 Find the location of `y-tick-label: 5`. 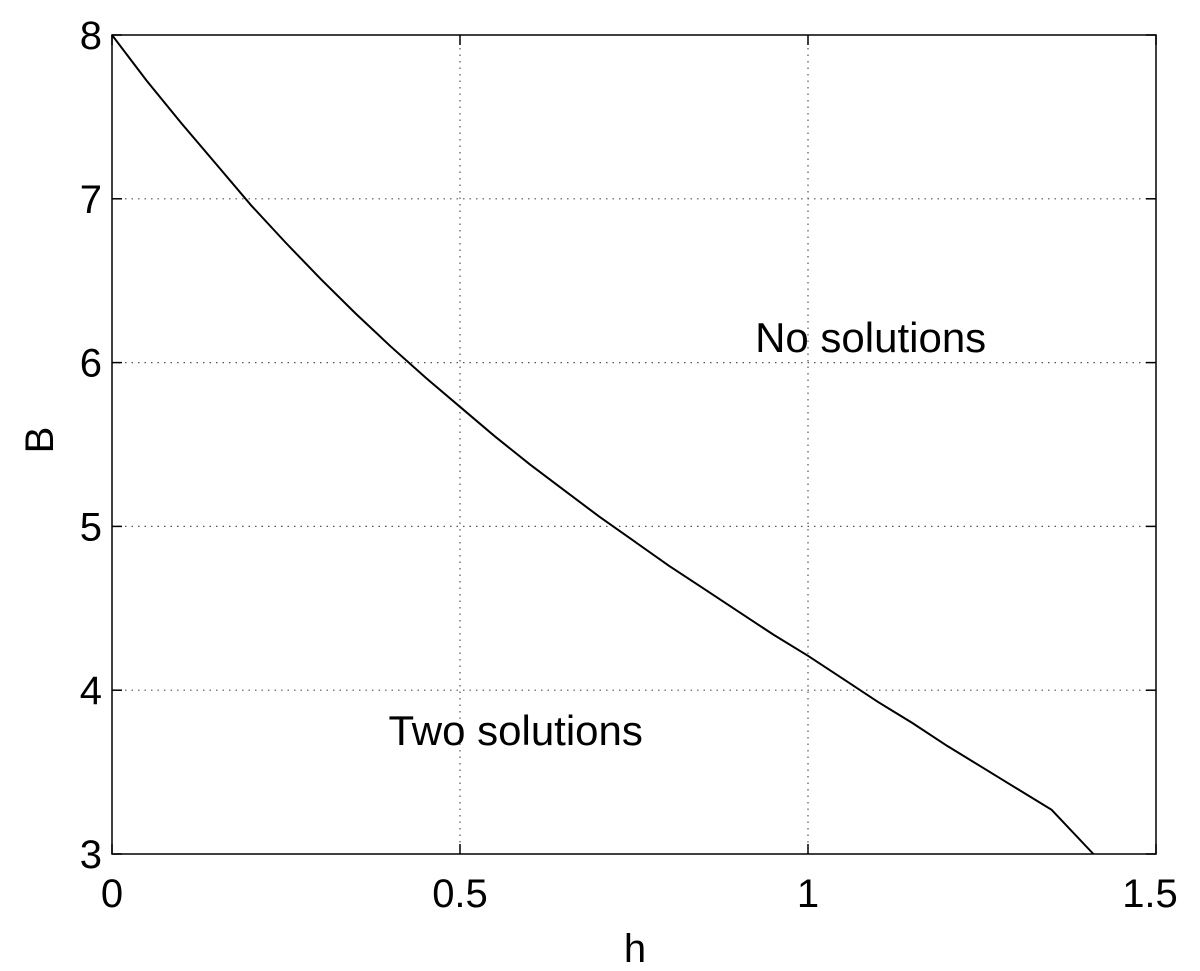

y-tick-label: 5 is located at coordinates (91, 527).